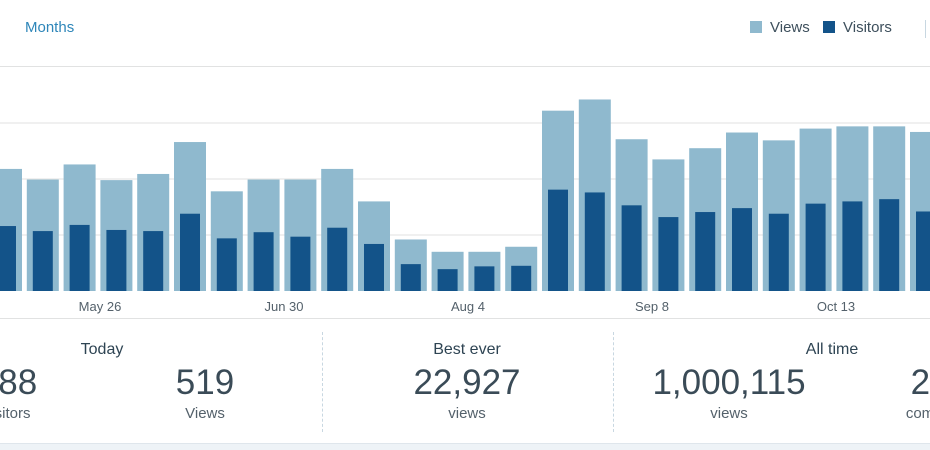 The width and height of the screenshot is (930, 450). I want to click on legend-views: Views, so click(780, 27).